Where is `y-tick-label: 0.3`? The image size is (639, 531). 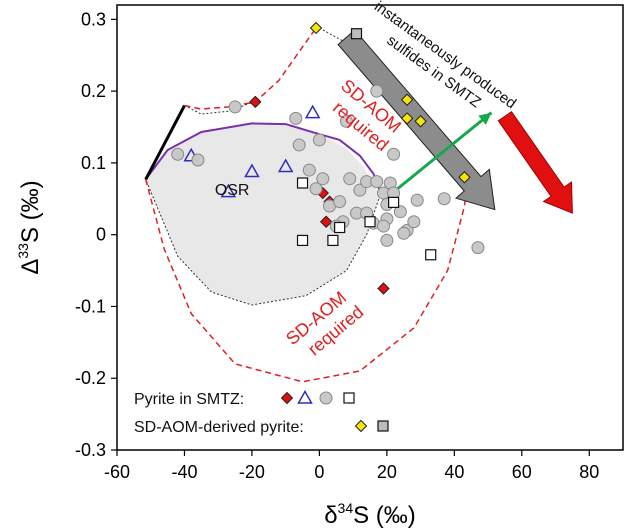
y-tick-label: 0.3 is located at coordinates (93, 19).